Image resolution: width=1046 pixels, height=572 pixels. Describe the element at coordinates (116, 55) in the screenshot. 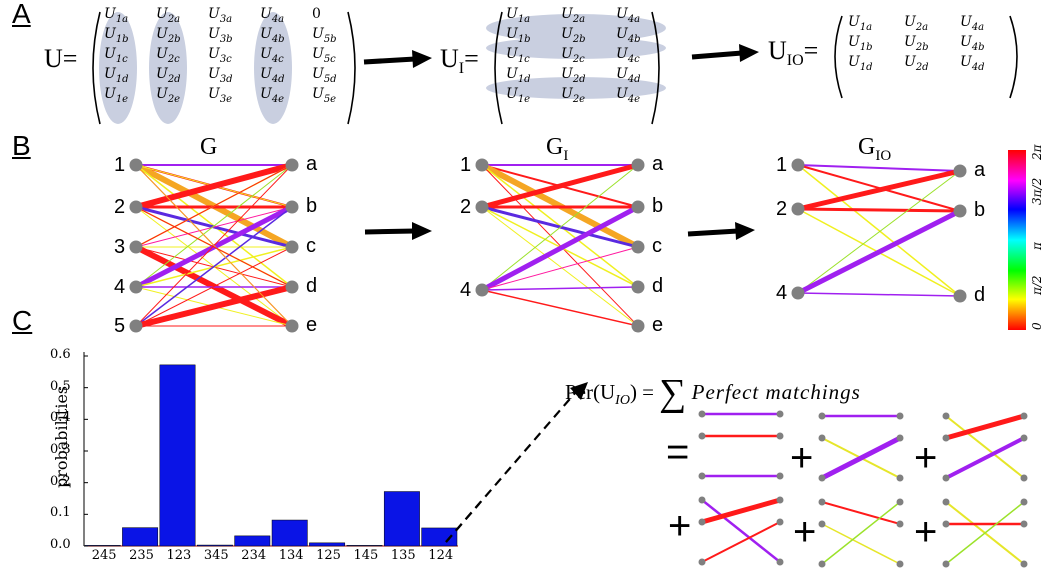

I see `matrix-cell: U1c` at that location.